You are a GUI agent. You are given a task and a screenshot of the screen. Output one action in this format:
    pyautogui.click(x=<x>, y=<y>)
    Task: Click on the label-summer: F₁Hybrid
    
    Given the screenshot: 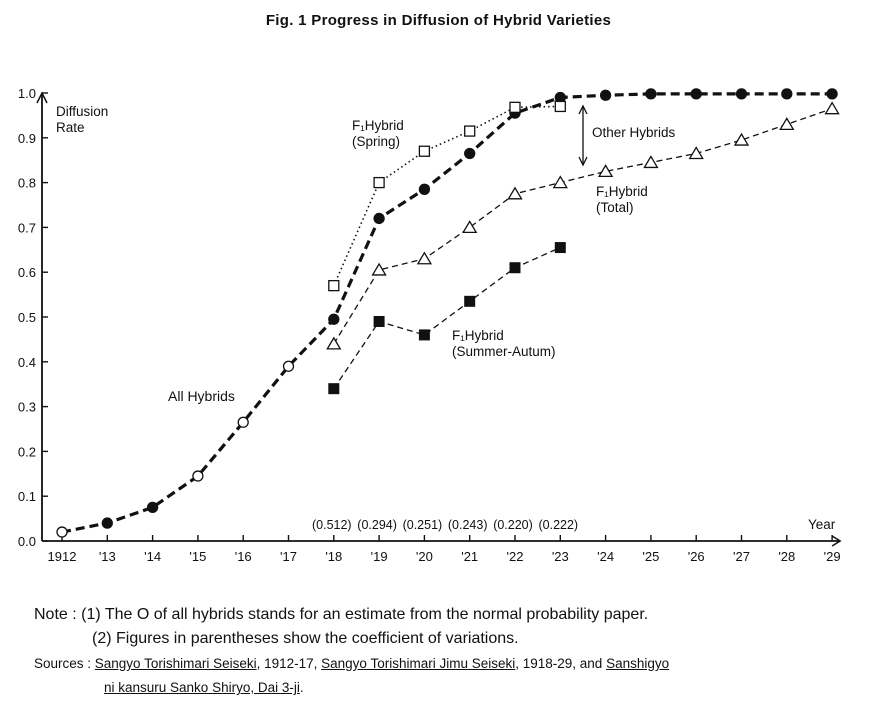 What is the action you would take?
    pyautogui.click(x=478, y=335)
    